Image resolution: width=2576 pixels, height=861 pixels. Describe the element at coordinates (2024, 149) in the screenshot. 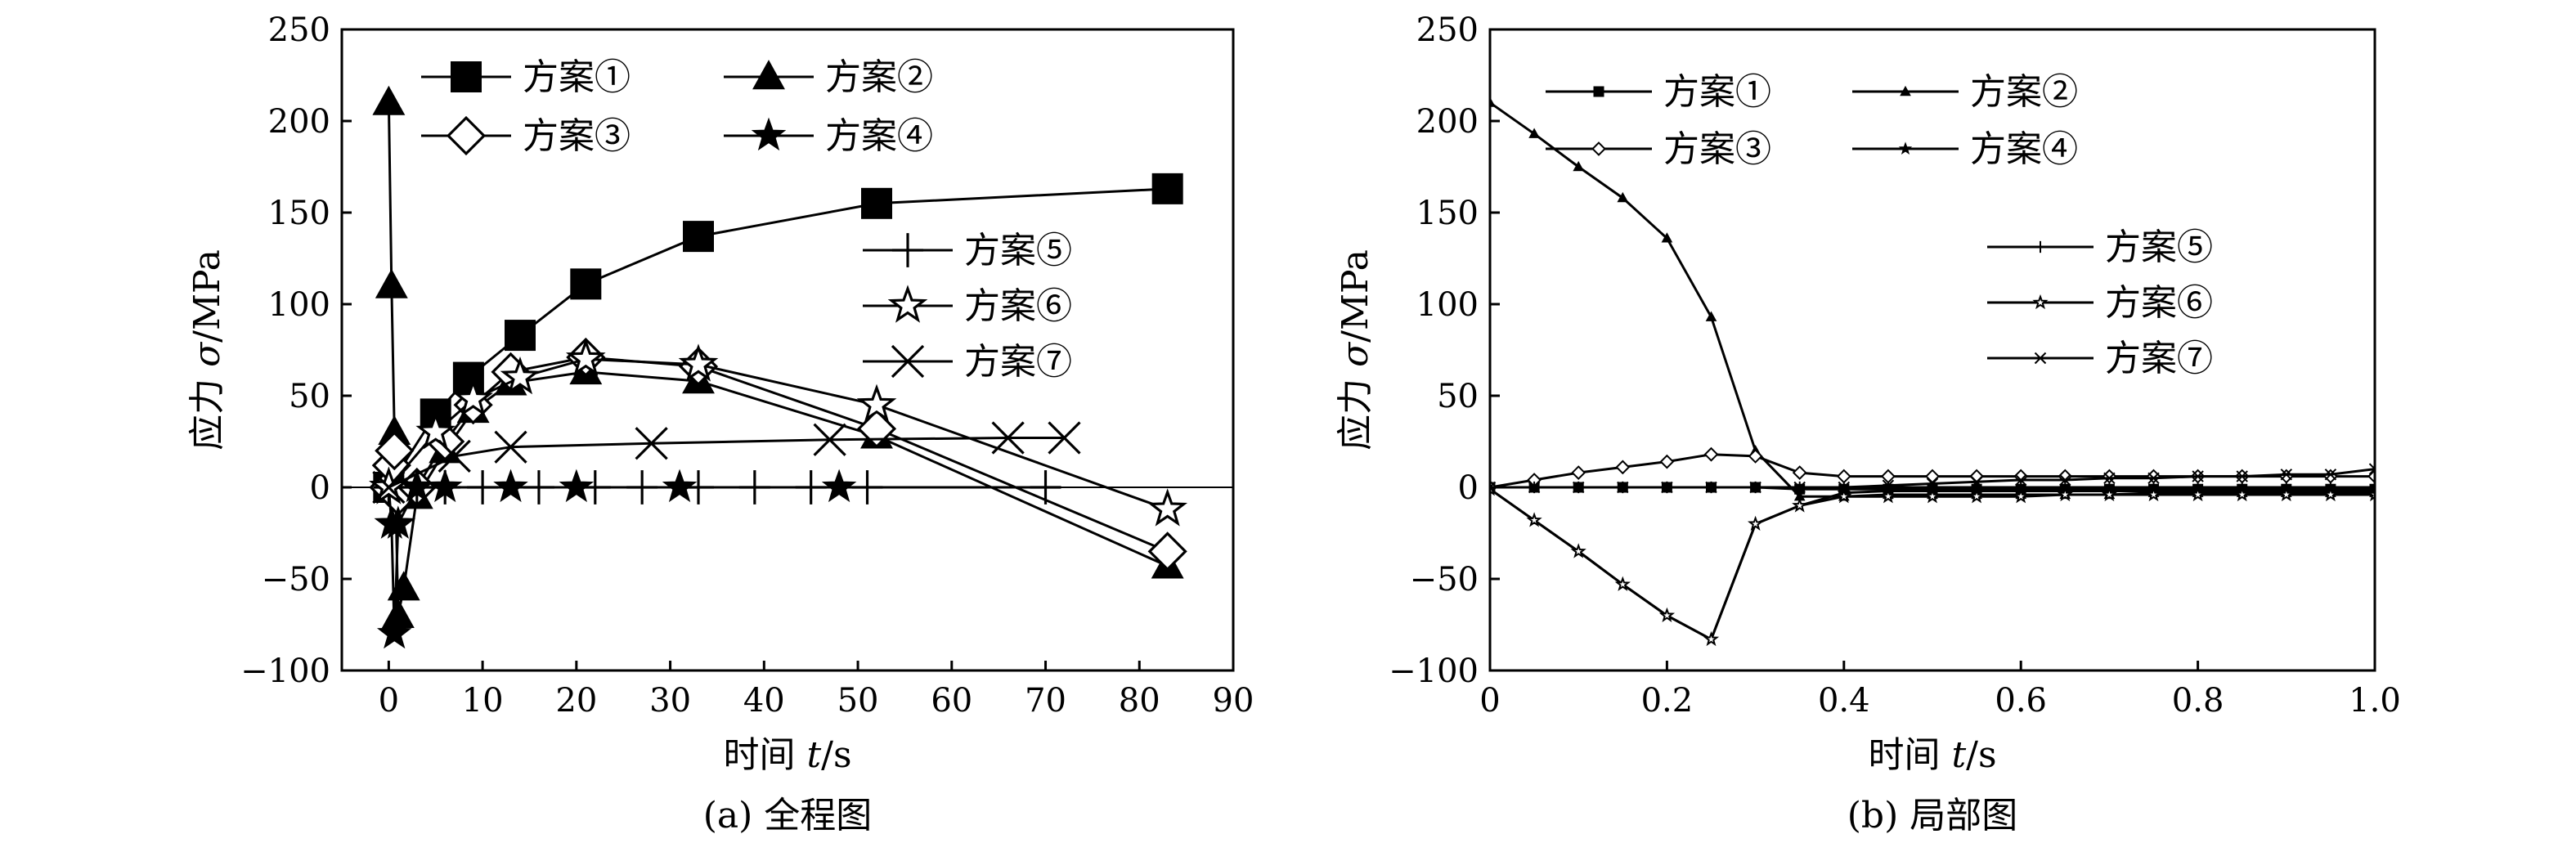

I see `legend-label: 方案④` at that location.